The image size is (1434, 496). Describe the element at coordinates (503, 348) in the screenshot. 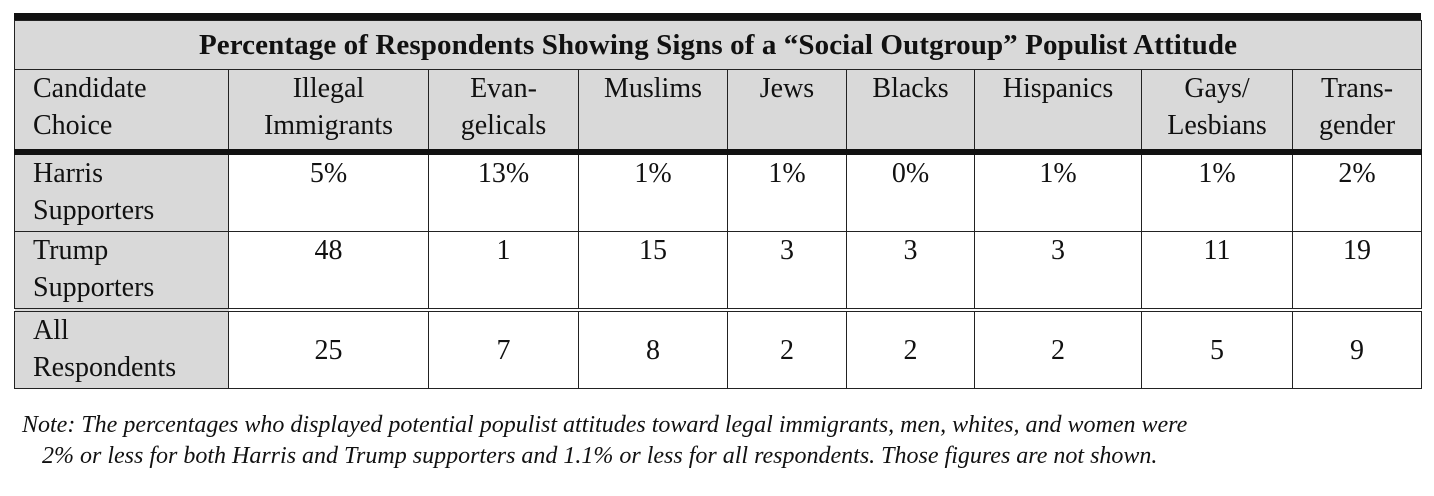

I see `table-cell: 7` at that location.